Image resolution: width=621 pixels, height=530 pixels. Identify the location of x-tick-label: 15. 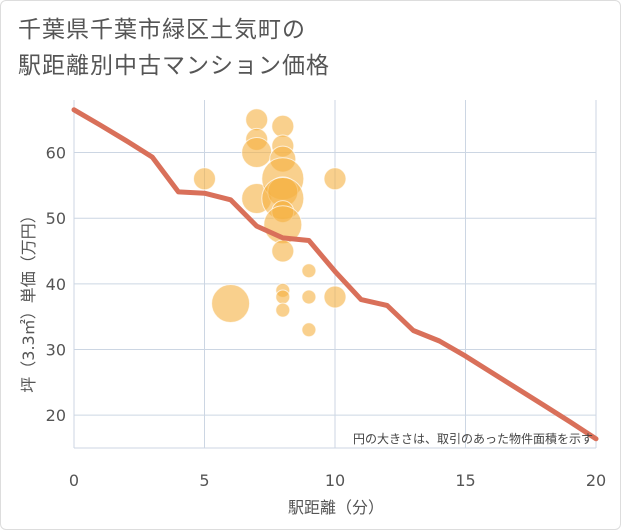
(465, 480).